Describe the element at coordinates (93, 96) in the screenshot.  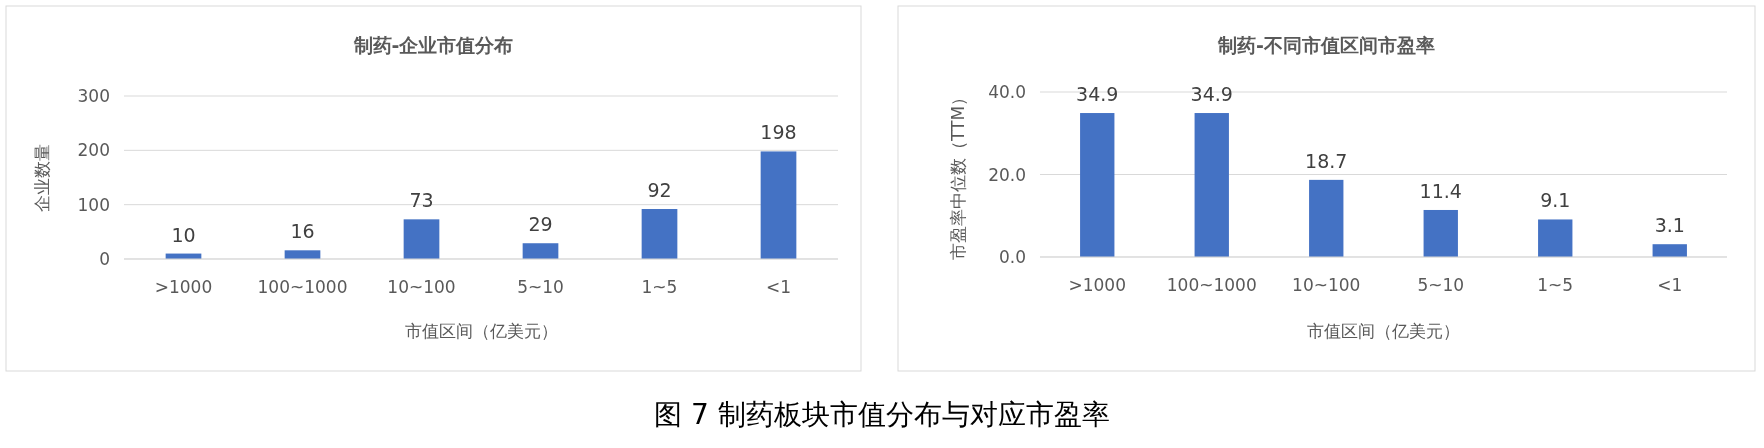
I see `y-tick-label: 300` at that location.